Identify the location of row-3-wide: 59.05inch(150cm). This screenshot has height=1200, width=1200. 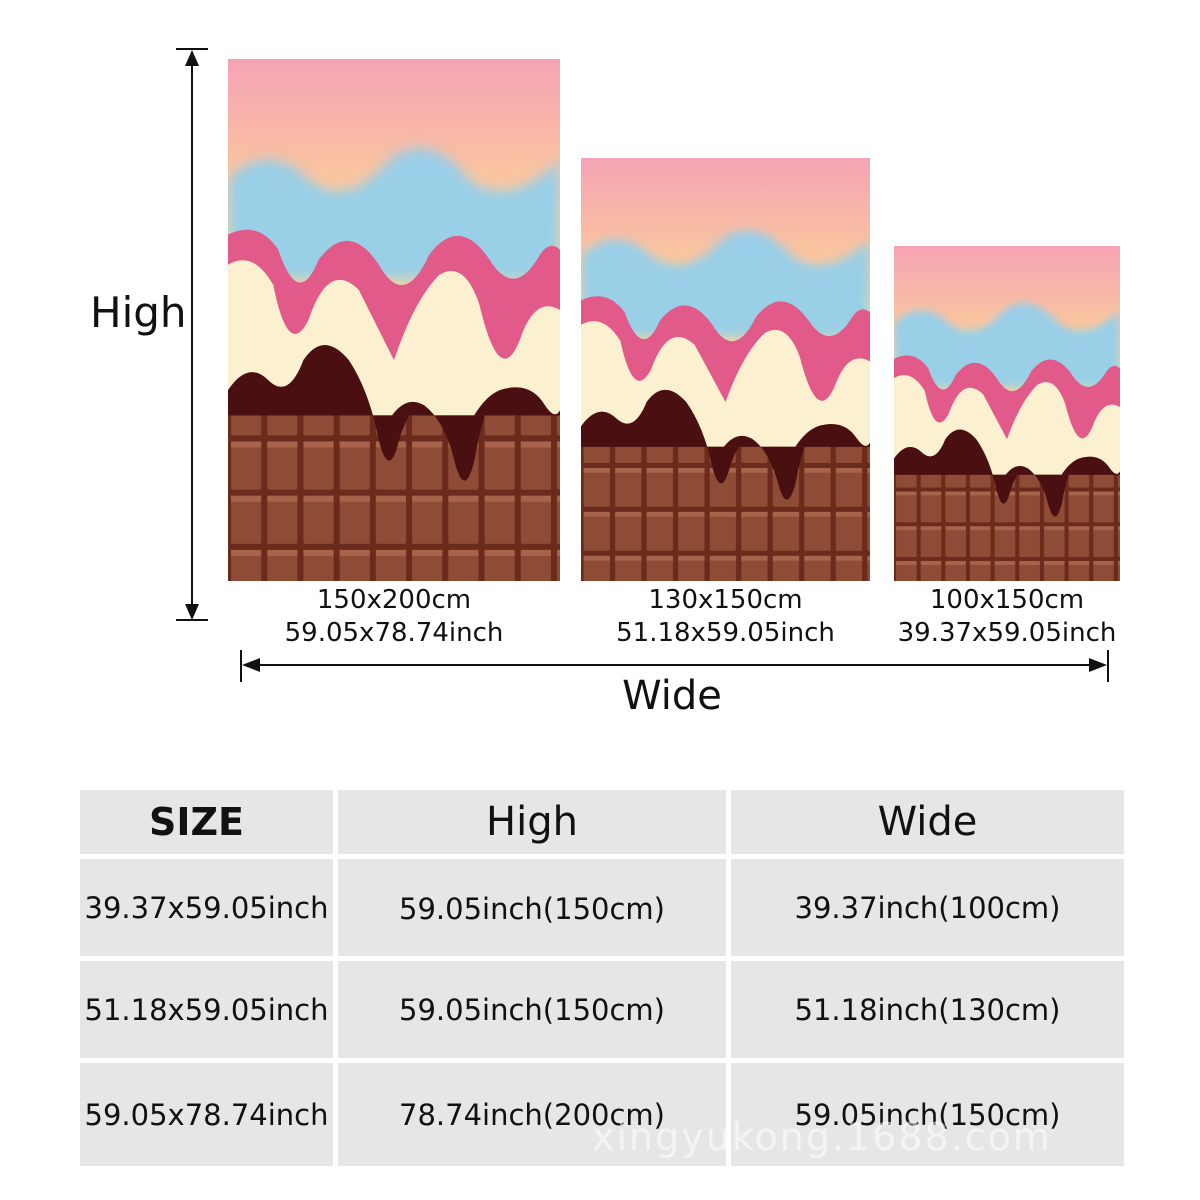
(927, 1114).